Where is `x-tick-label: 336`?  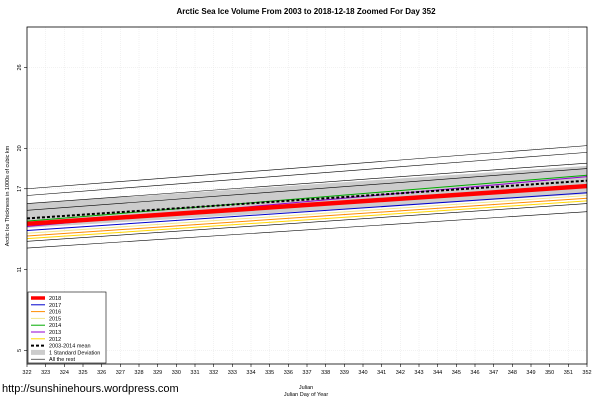
x-tick-label: 336 is located at coordinates (288, 373).